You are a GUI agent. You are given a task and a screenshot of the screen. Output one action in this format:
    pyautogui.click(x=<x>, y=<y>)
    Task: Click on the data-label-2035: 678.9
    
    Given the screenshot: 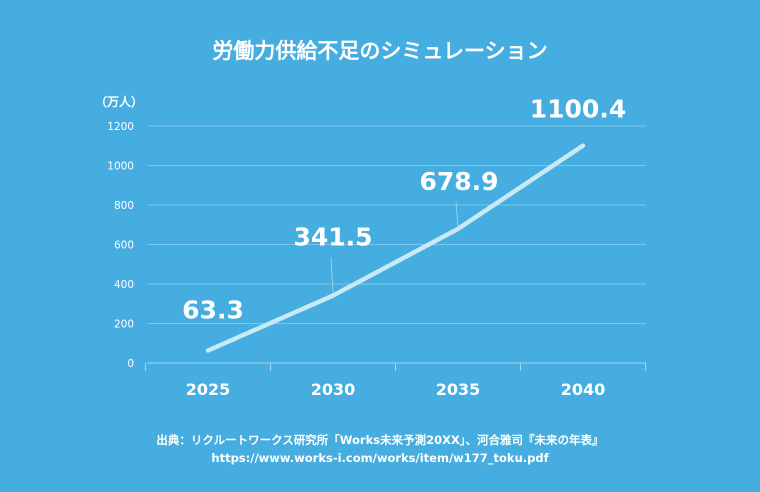 What is the action you would take?
    pyautogui.click(x=458, y=181)
    